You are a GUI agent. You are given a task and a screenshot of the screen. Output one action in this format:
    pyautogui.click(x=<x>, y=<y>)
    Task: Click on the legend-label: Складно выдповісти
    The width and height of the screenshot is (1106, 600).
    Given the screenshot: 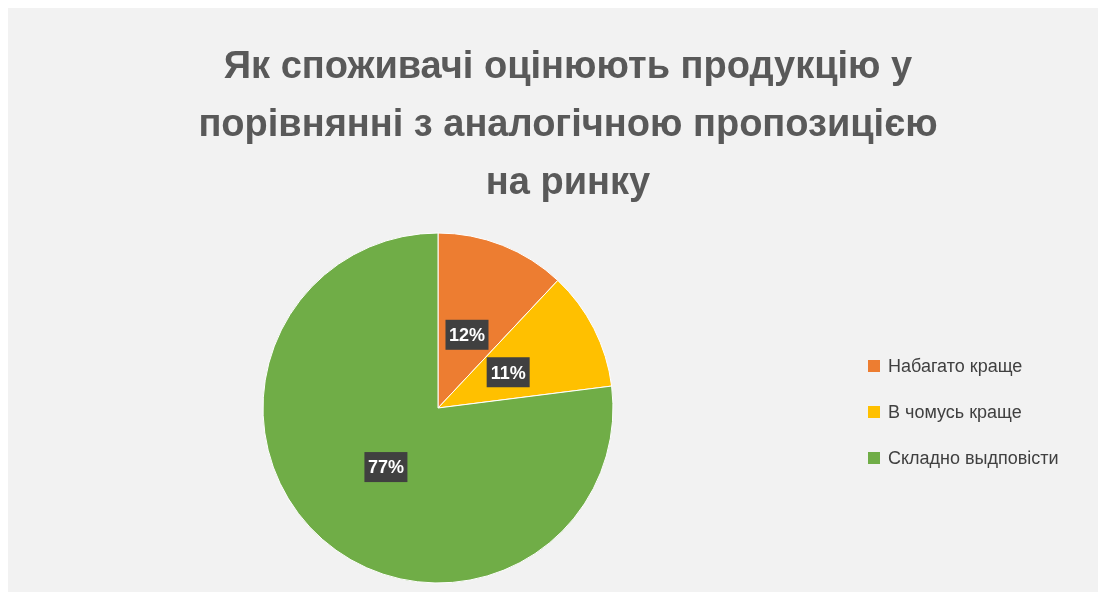 What is the action you would take?
    pyautogui.click(x=973, y=458)
    